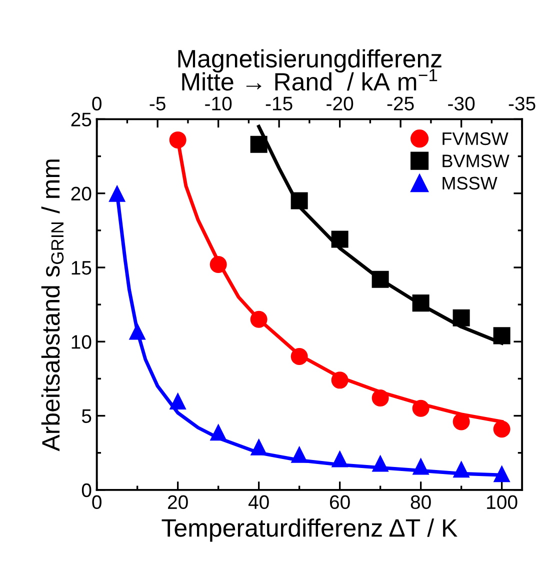 The height and width of the screenshot is (573, 541). What do you see at coordinates (310, 530) in the screenshot?
I see `x-axis-title: Temperaturdifferenz ΔT / K` at bounding box center [310, 530].